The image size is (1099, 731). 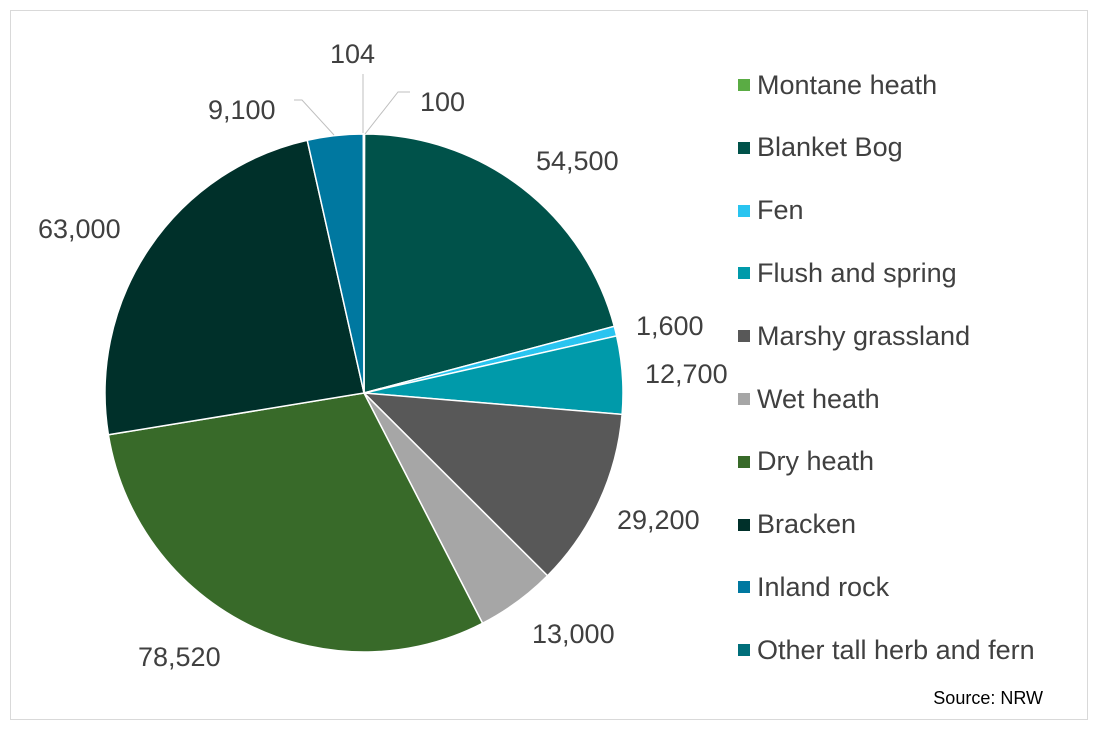 I want to click on pie-slice-blanket-bog, so click(x=489, y=263).